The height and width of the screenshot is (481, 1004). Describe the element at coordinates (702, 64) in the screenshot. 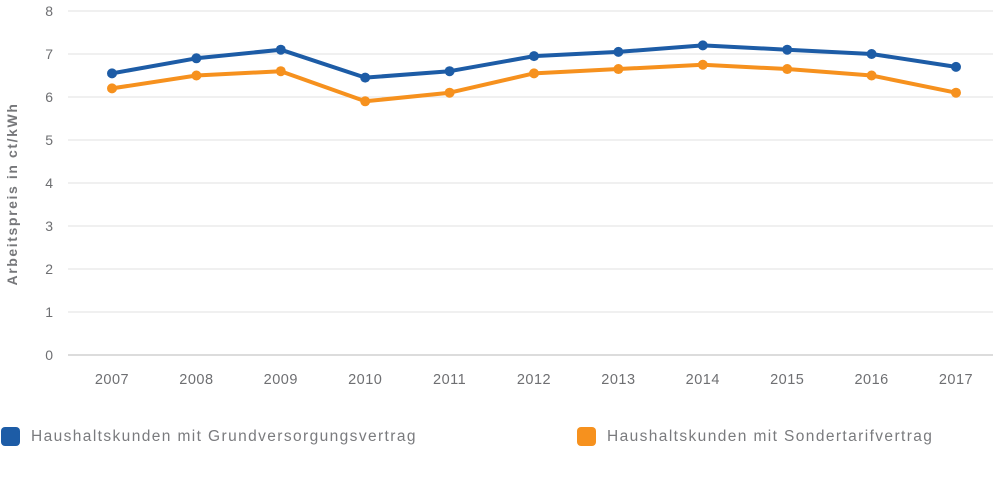

I see `data-point-1-2014` at that location.